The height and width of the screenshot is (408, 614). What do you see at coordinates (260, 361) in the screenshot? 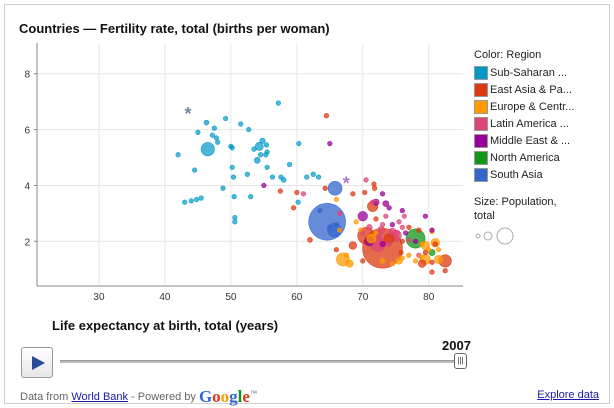
I see `time-slider` at bounding box center [260, 361].